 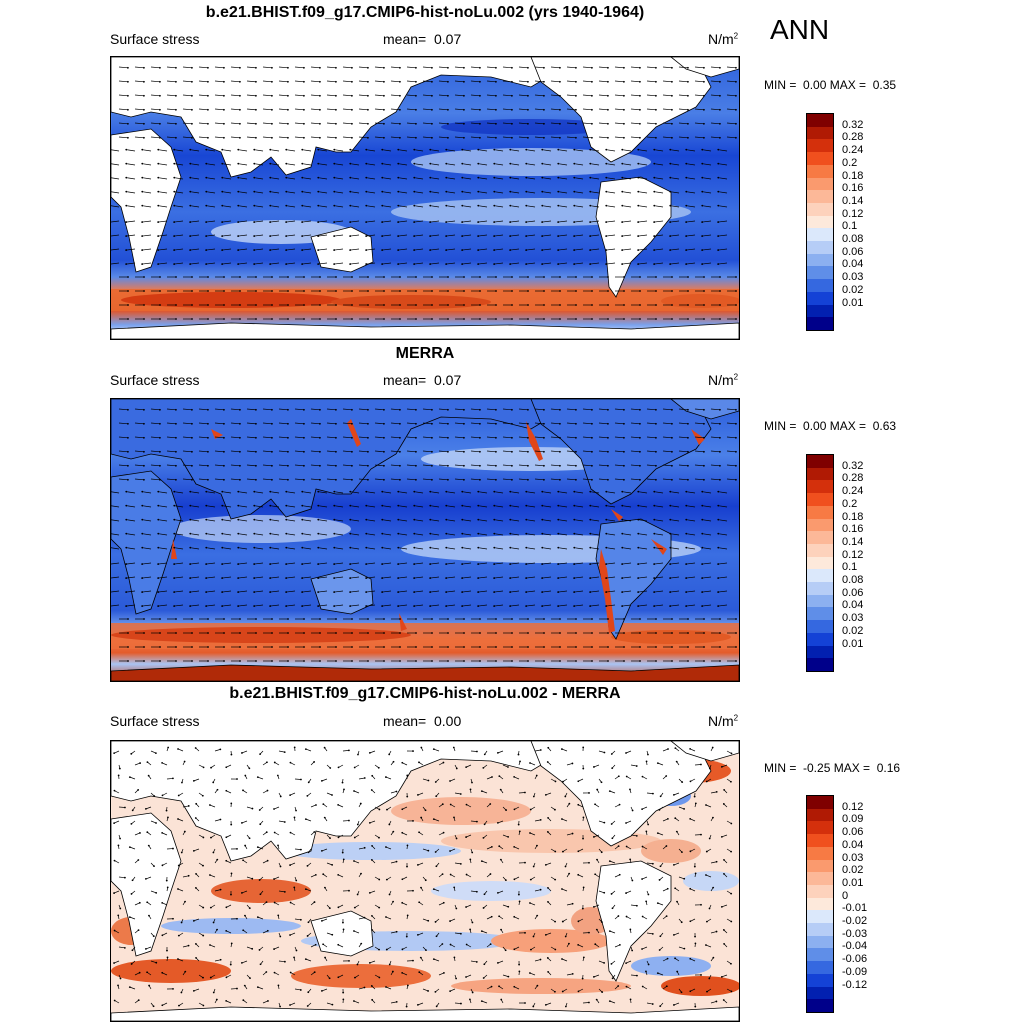 What do you see at coordinates (853, 188) in the screenshot?
I see `colorbar-tick-label: 0.16` at bounding box center [853, 188].